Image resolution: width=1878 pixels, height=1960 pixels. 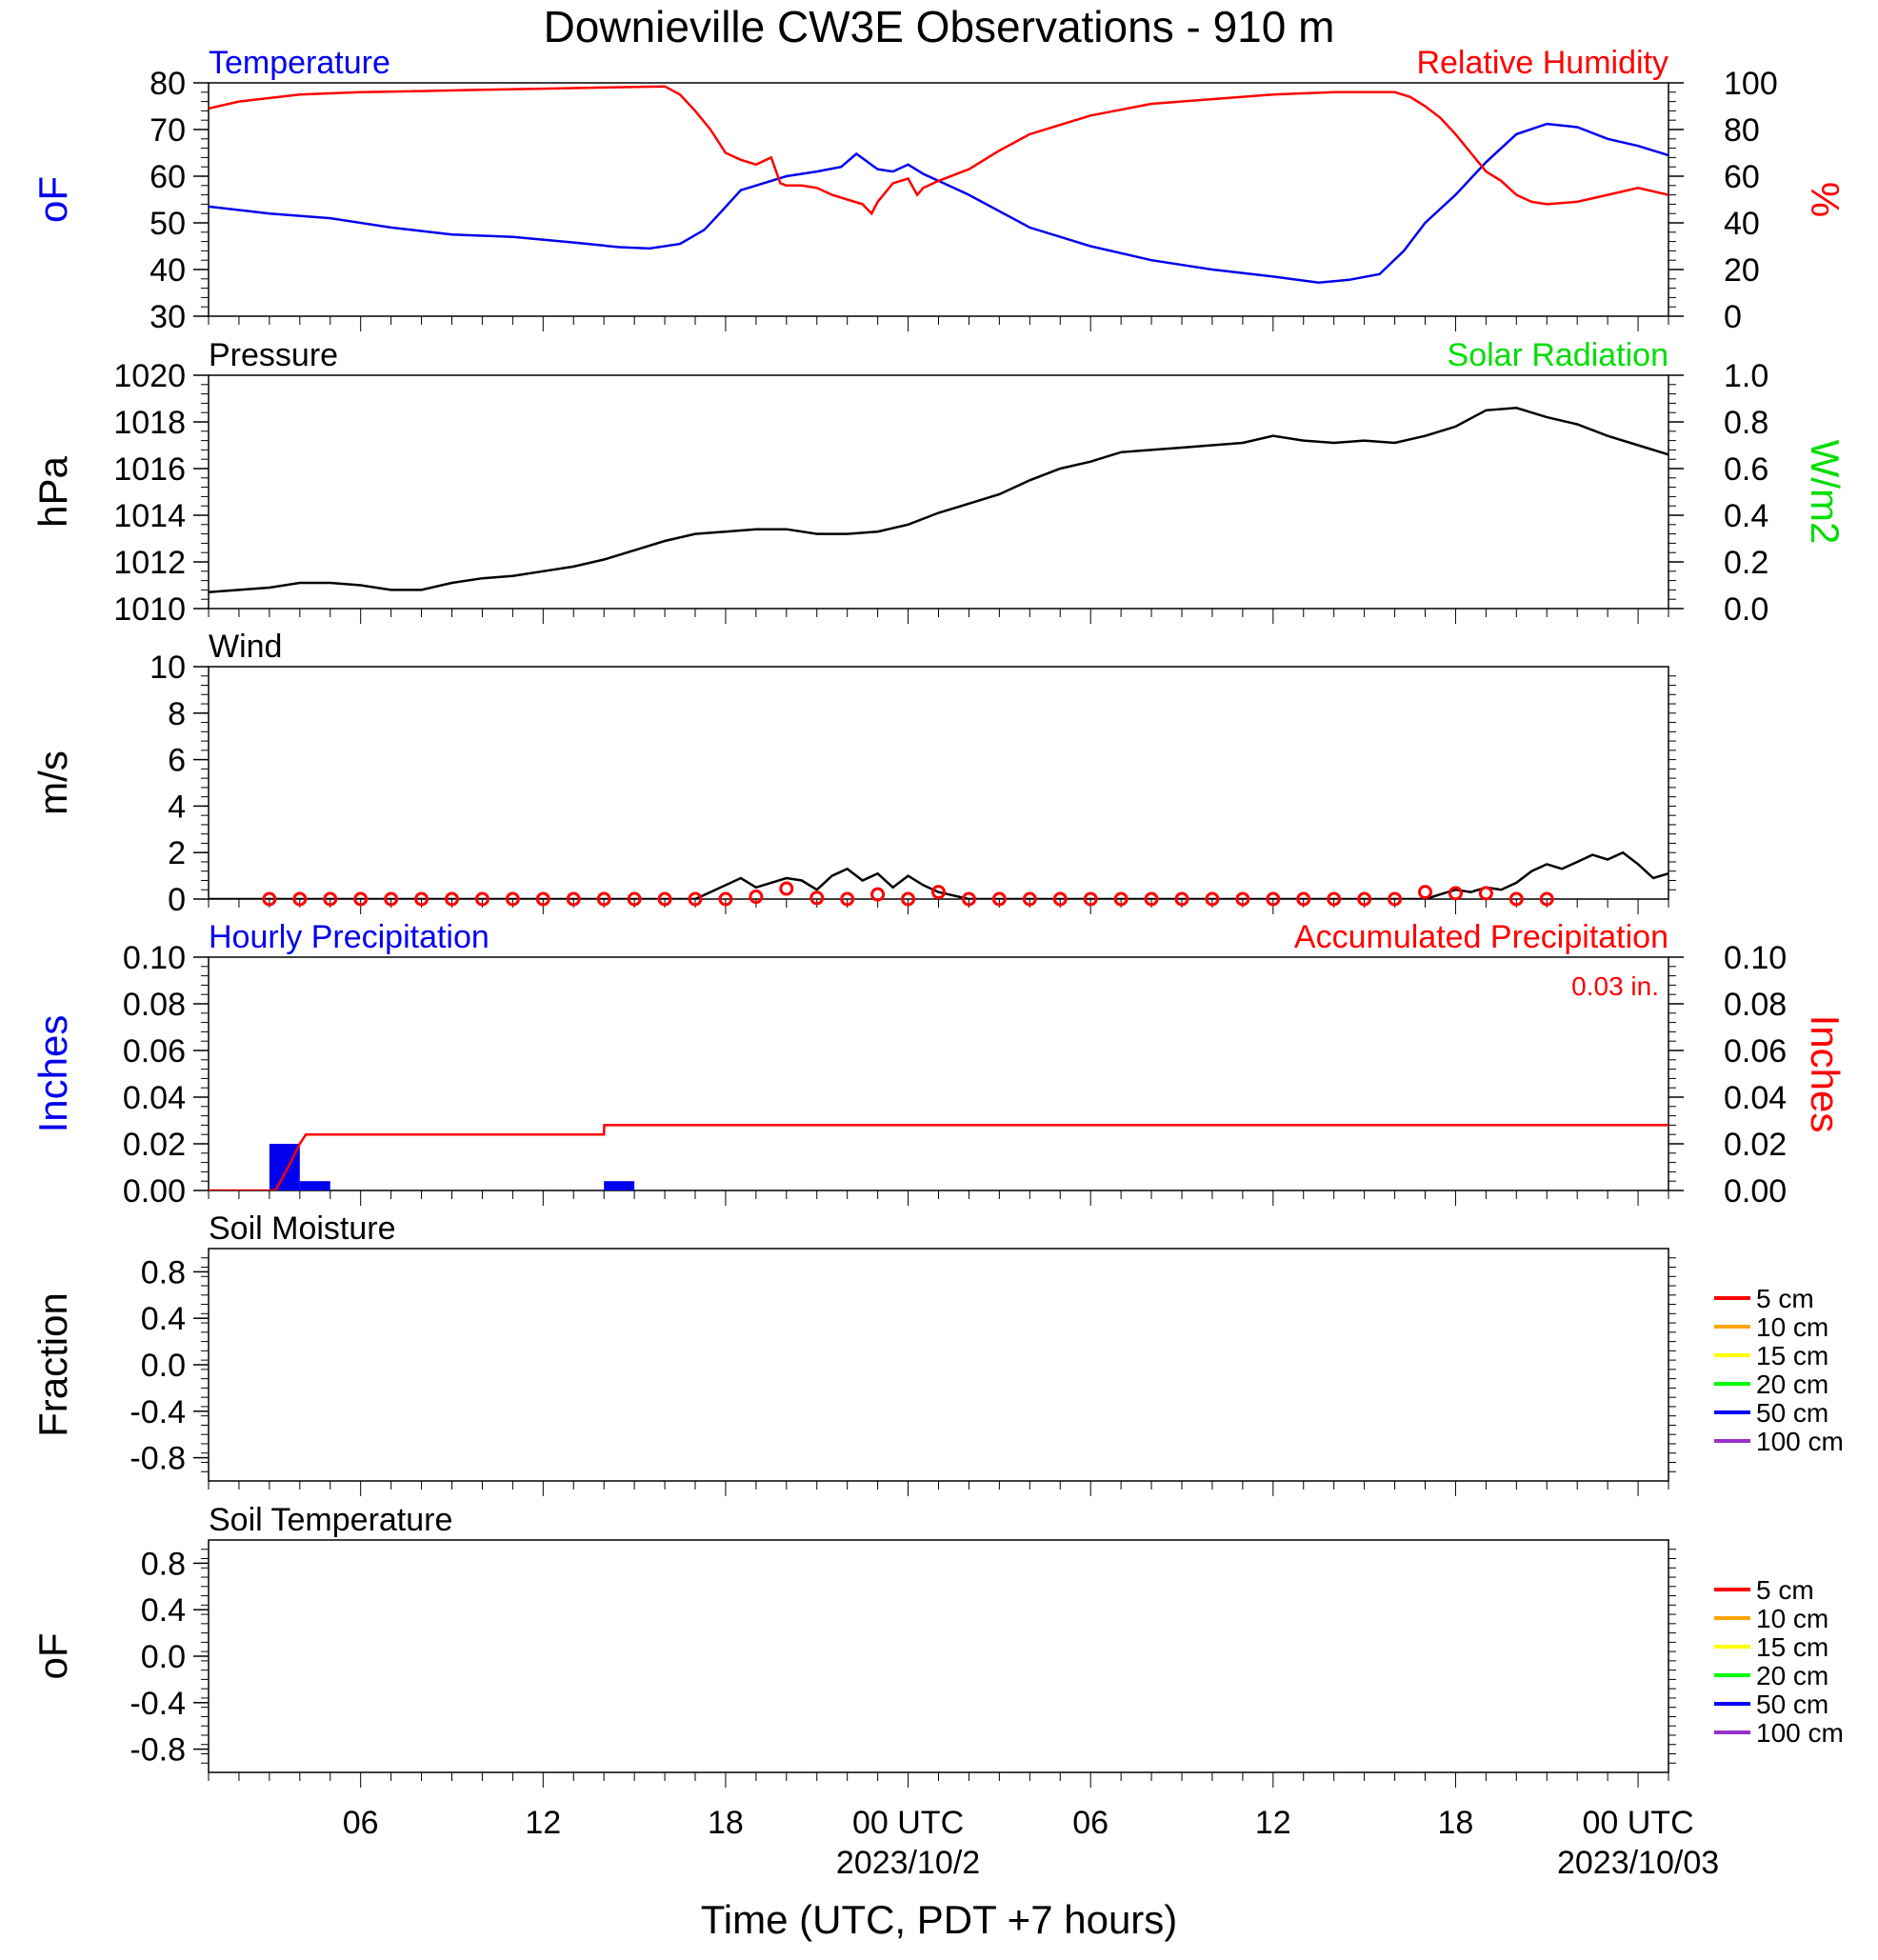 What do you see at coordinates (1542, 63) in the screenshot?
I see `panel-title-right: Relative Humidity` at bounding box center [1542, 63].